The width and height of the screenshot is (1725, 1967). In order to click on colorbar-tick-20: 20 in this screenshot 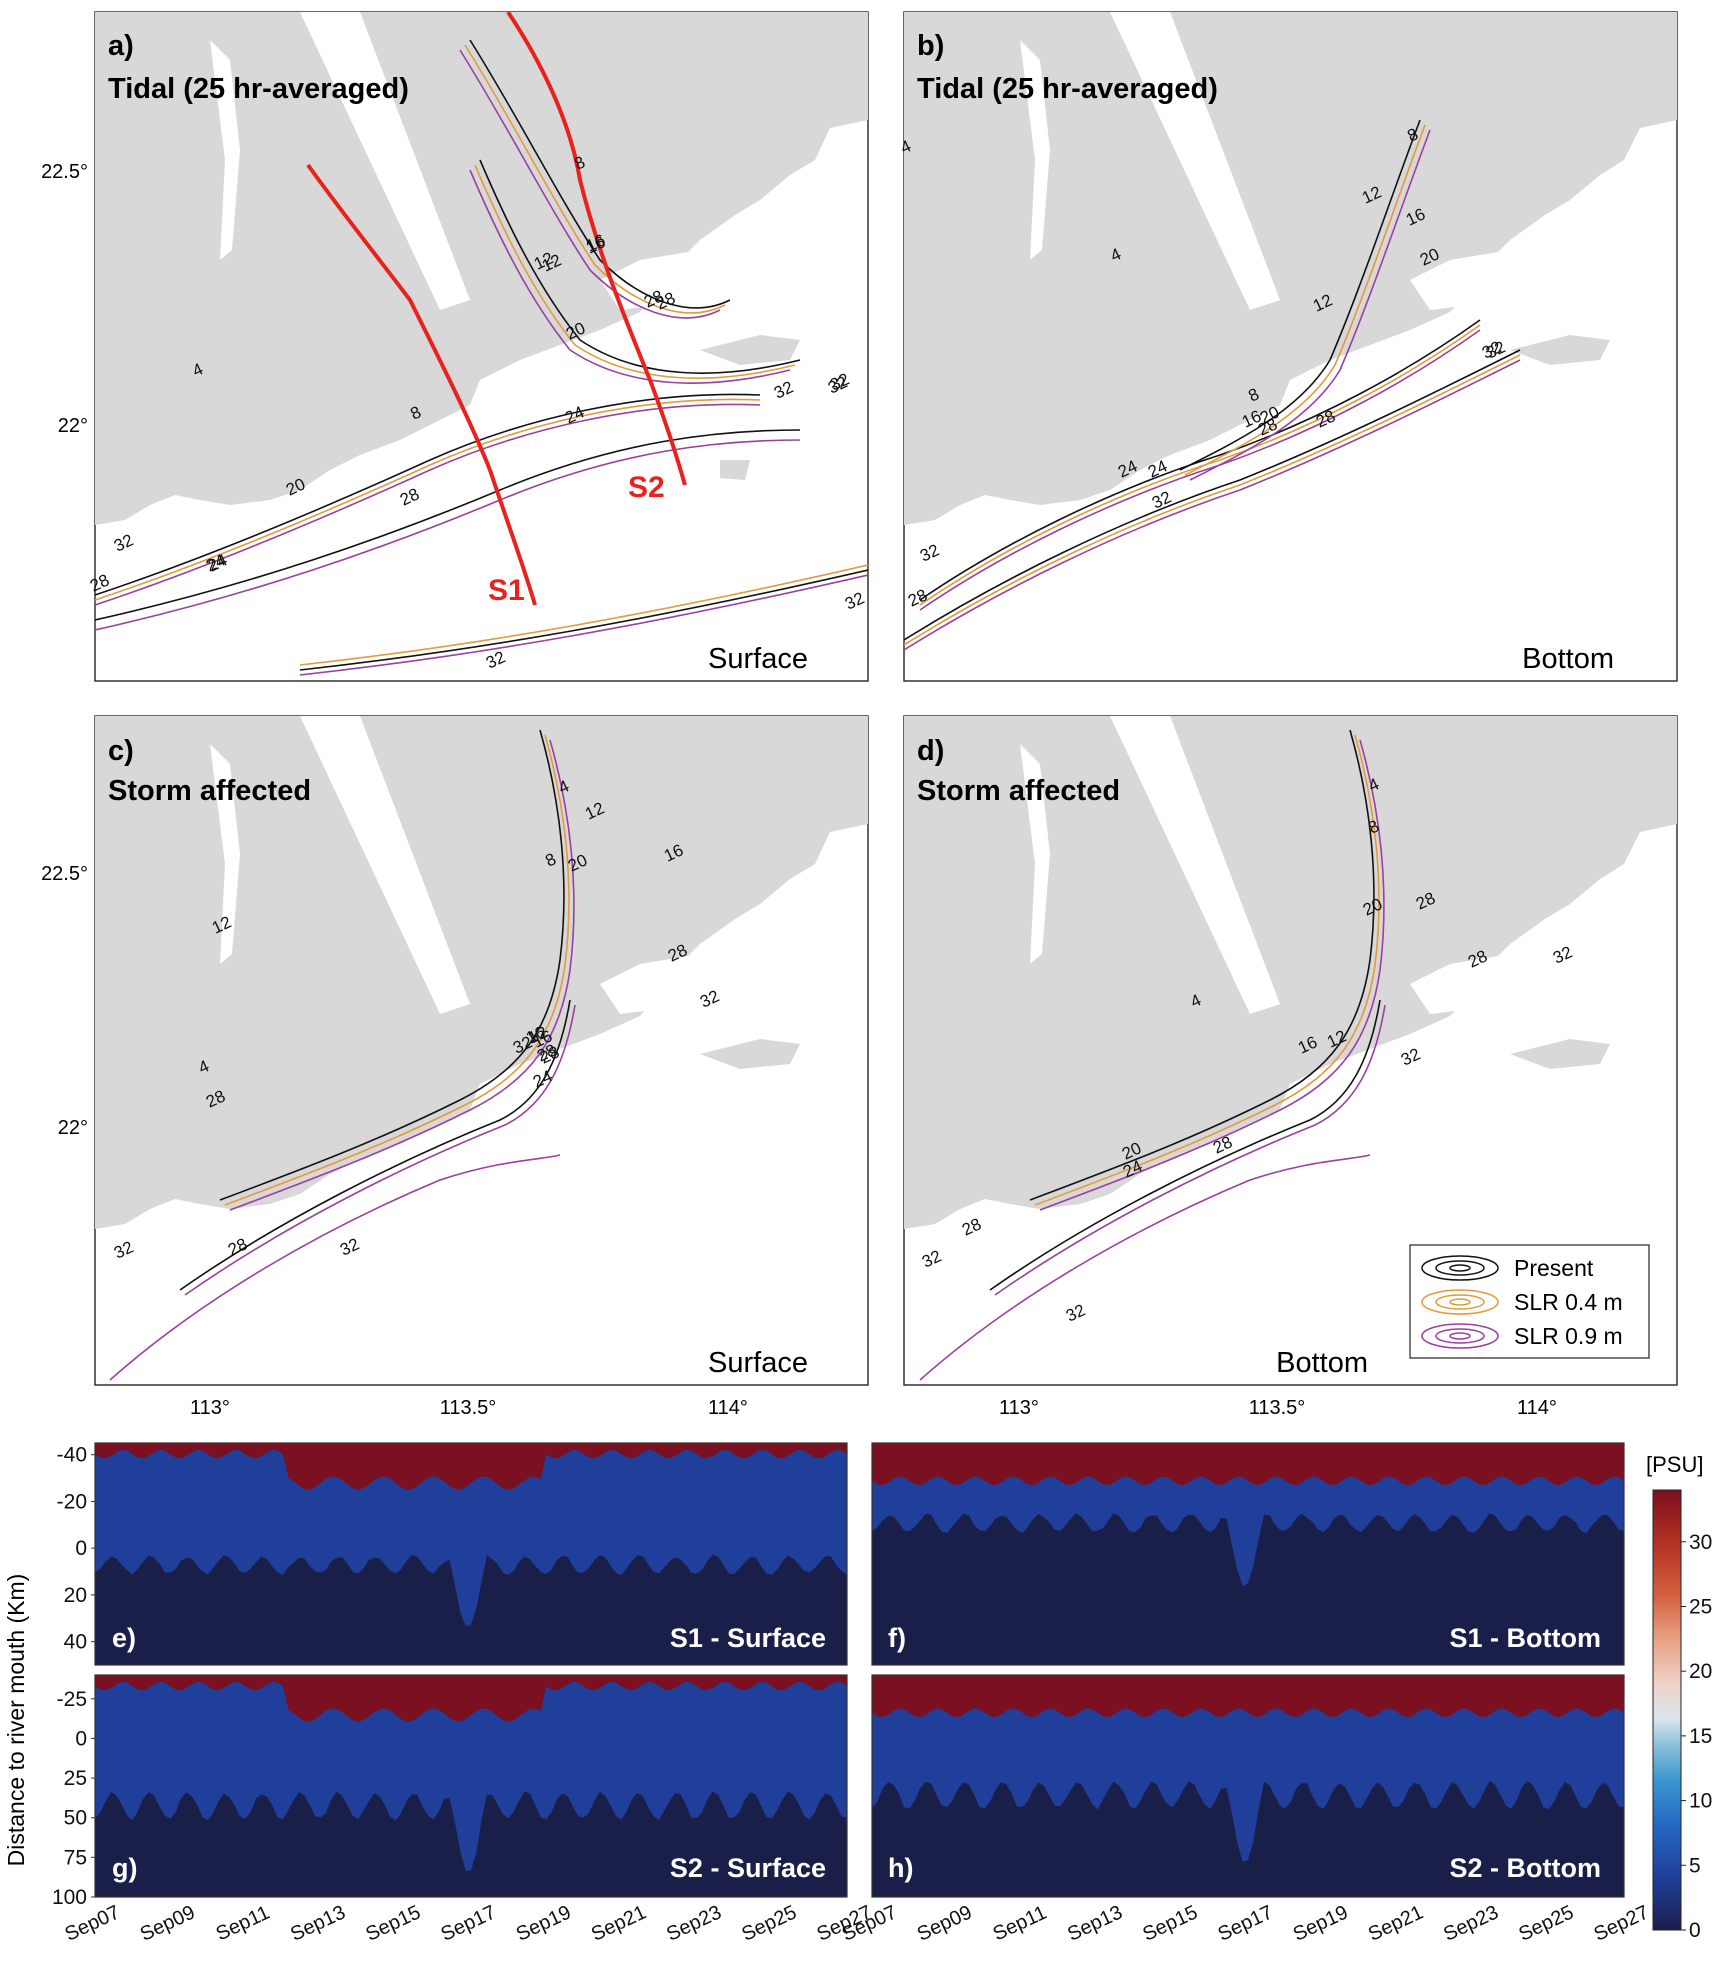, I will do `click(1700, 1671)`.